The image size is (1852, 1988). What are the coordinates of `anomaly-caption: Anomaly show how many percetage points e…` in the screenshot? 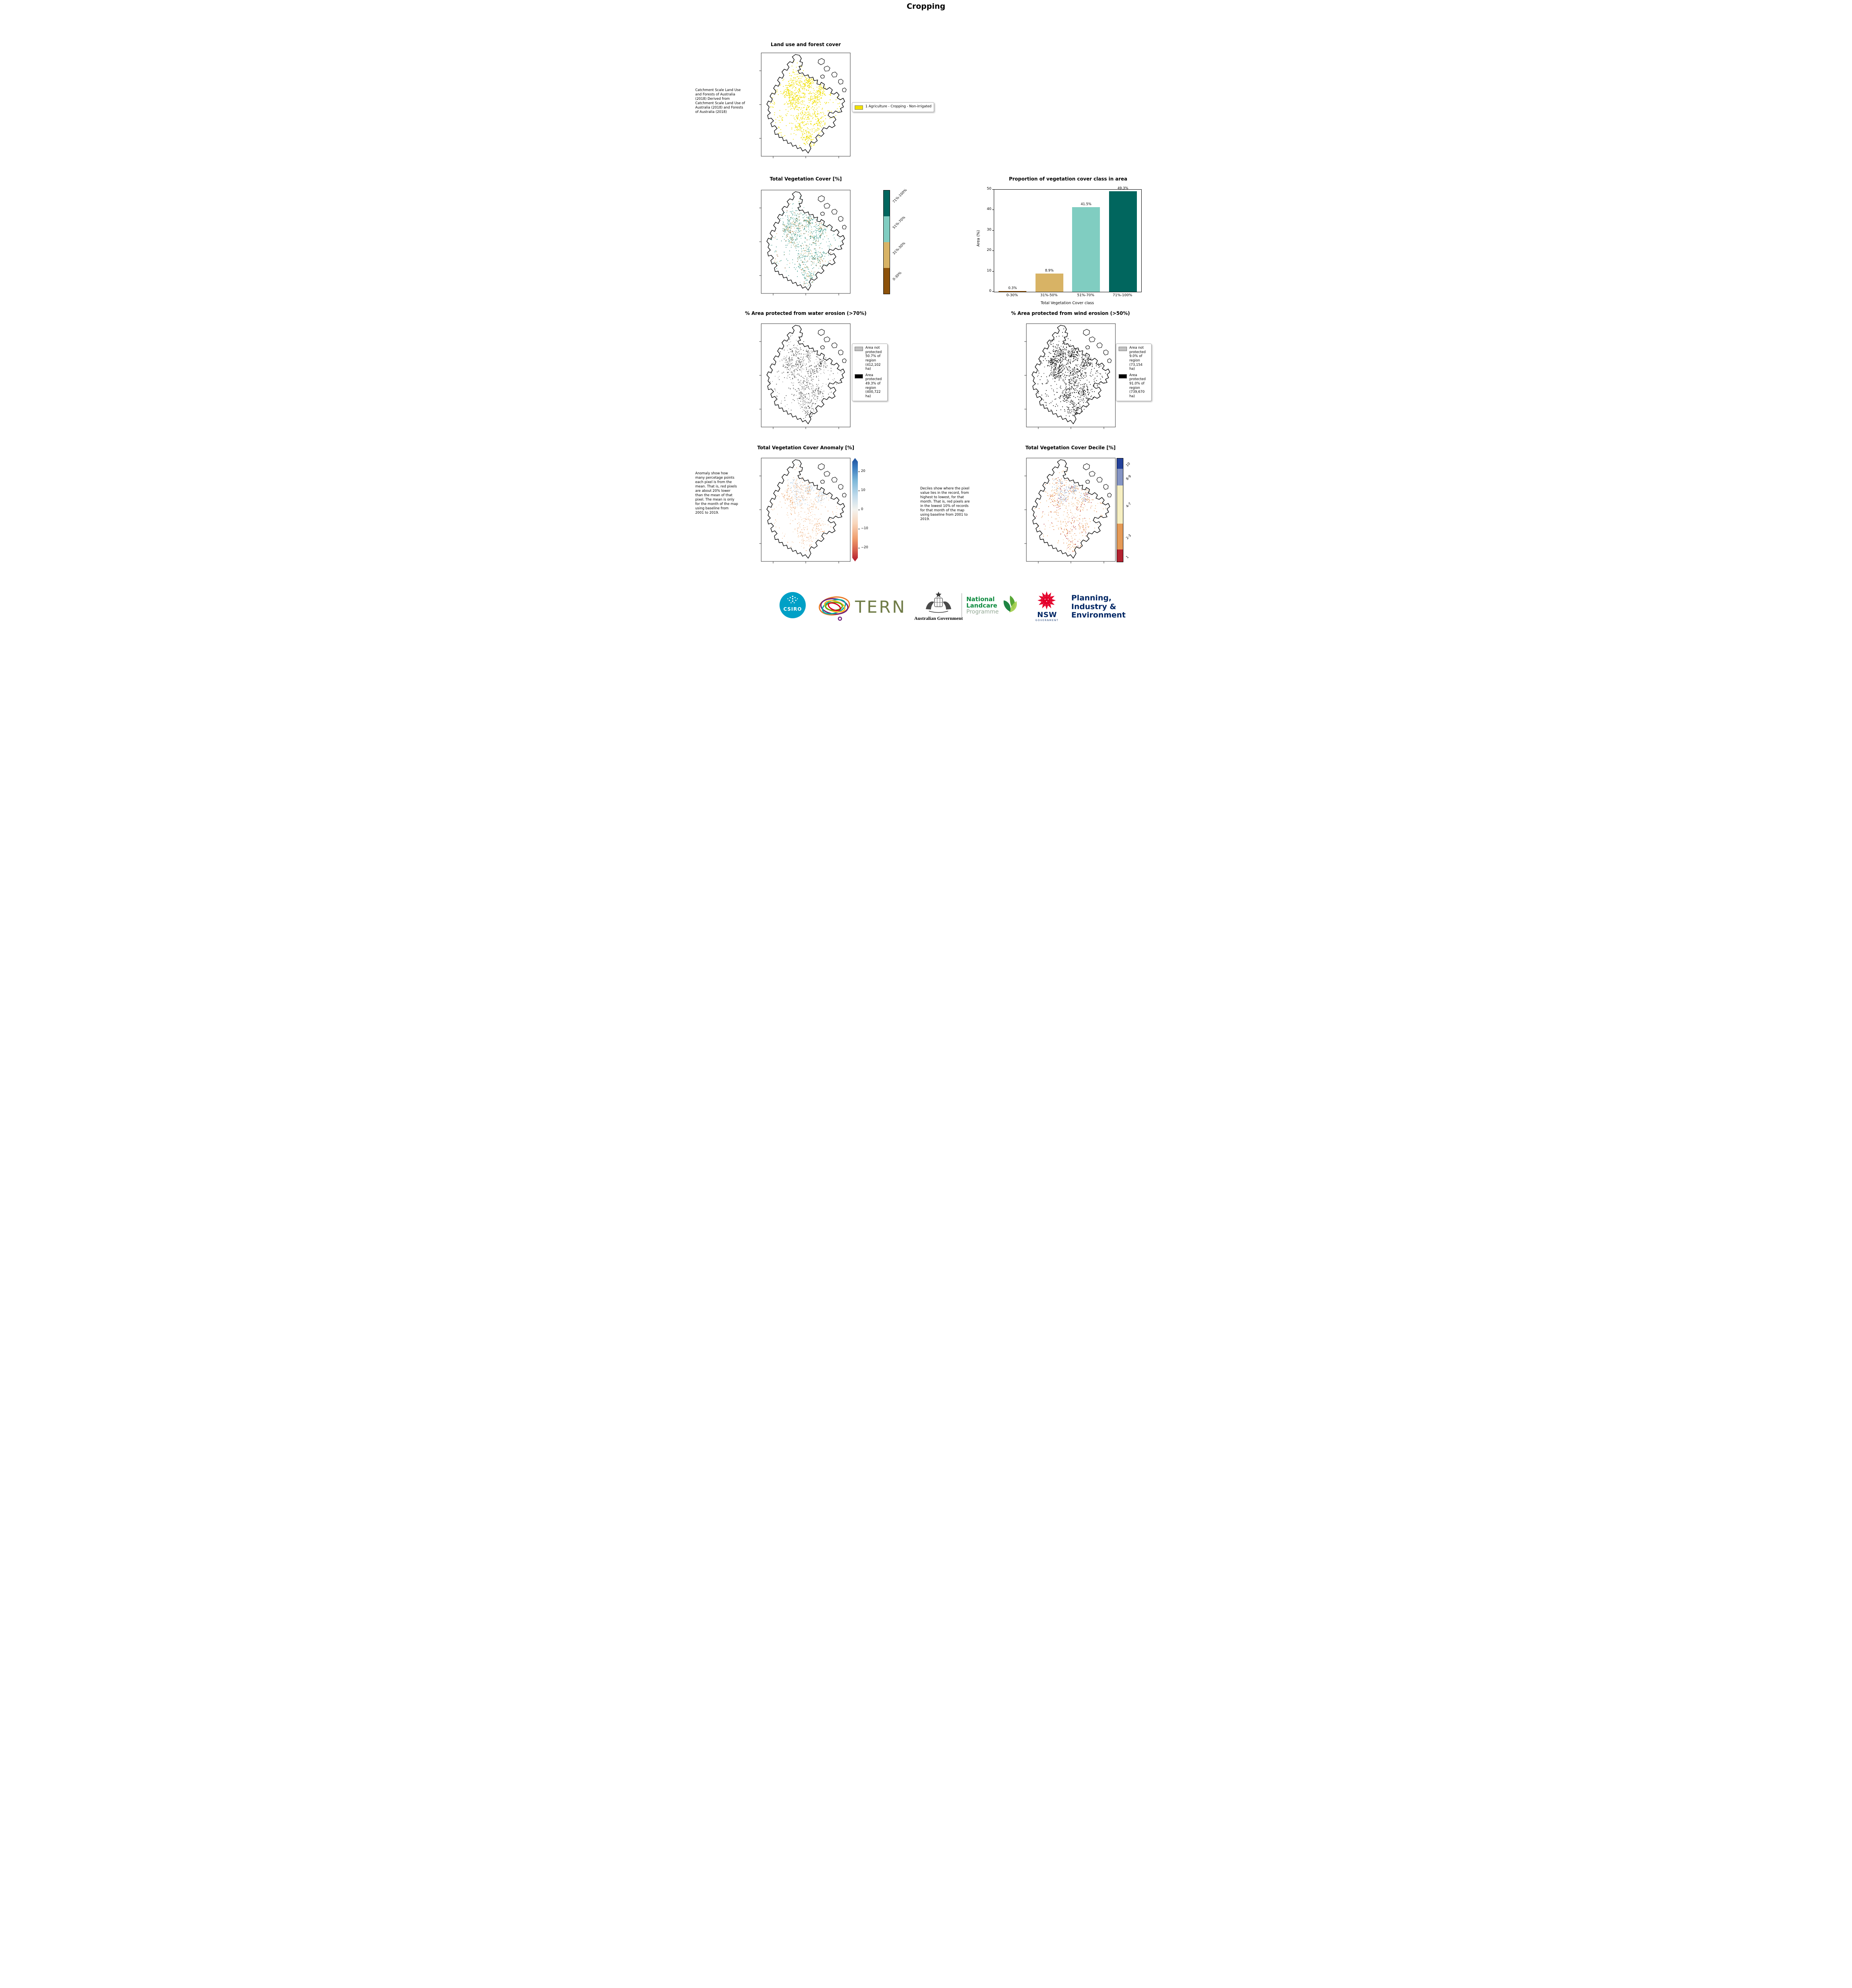 It's located at (717, 493).